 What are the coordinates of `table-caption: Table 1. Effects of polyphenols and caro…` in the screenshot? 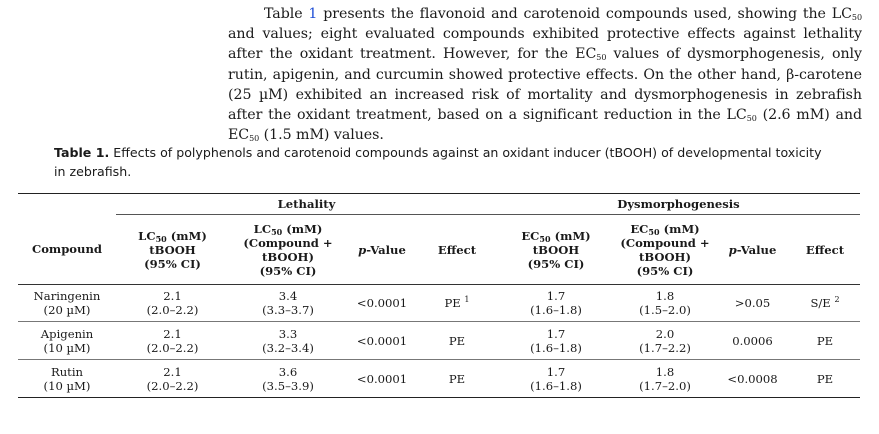 It's located at (444, 162).